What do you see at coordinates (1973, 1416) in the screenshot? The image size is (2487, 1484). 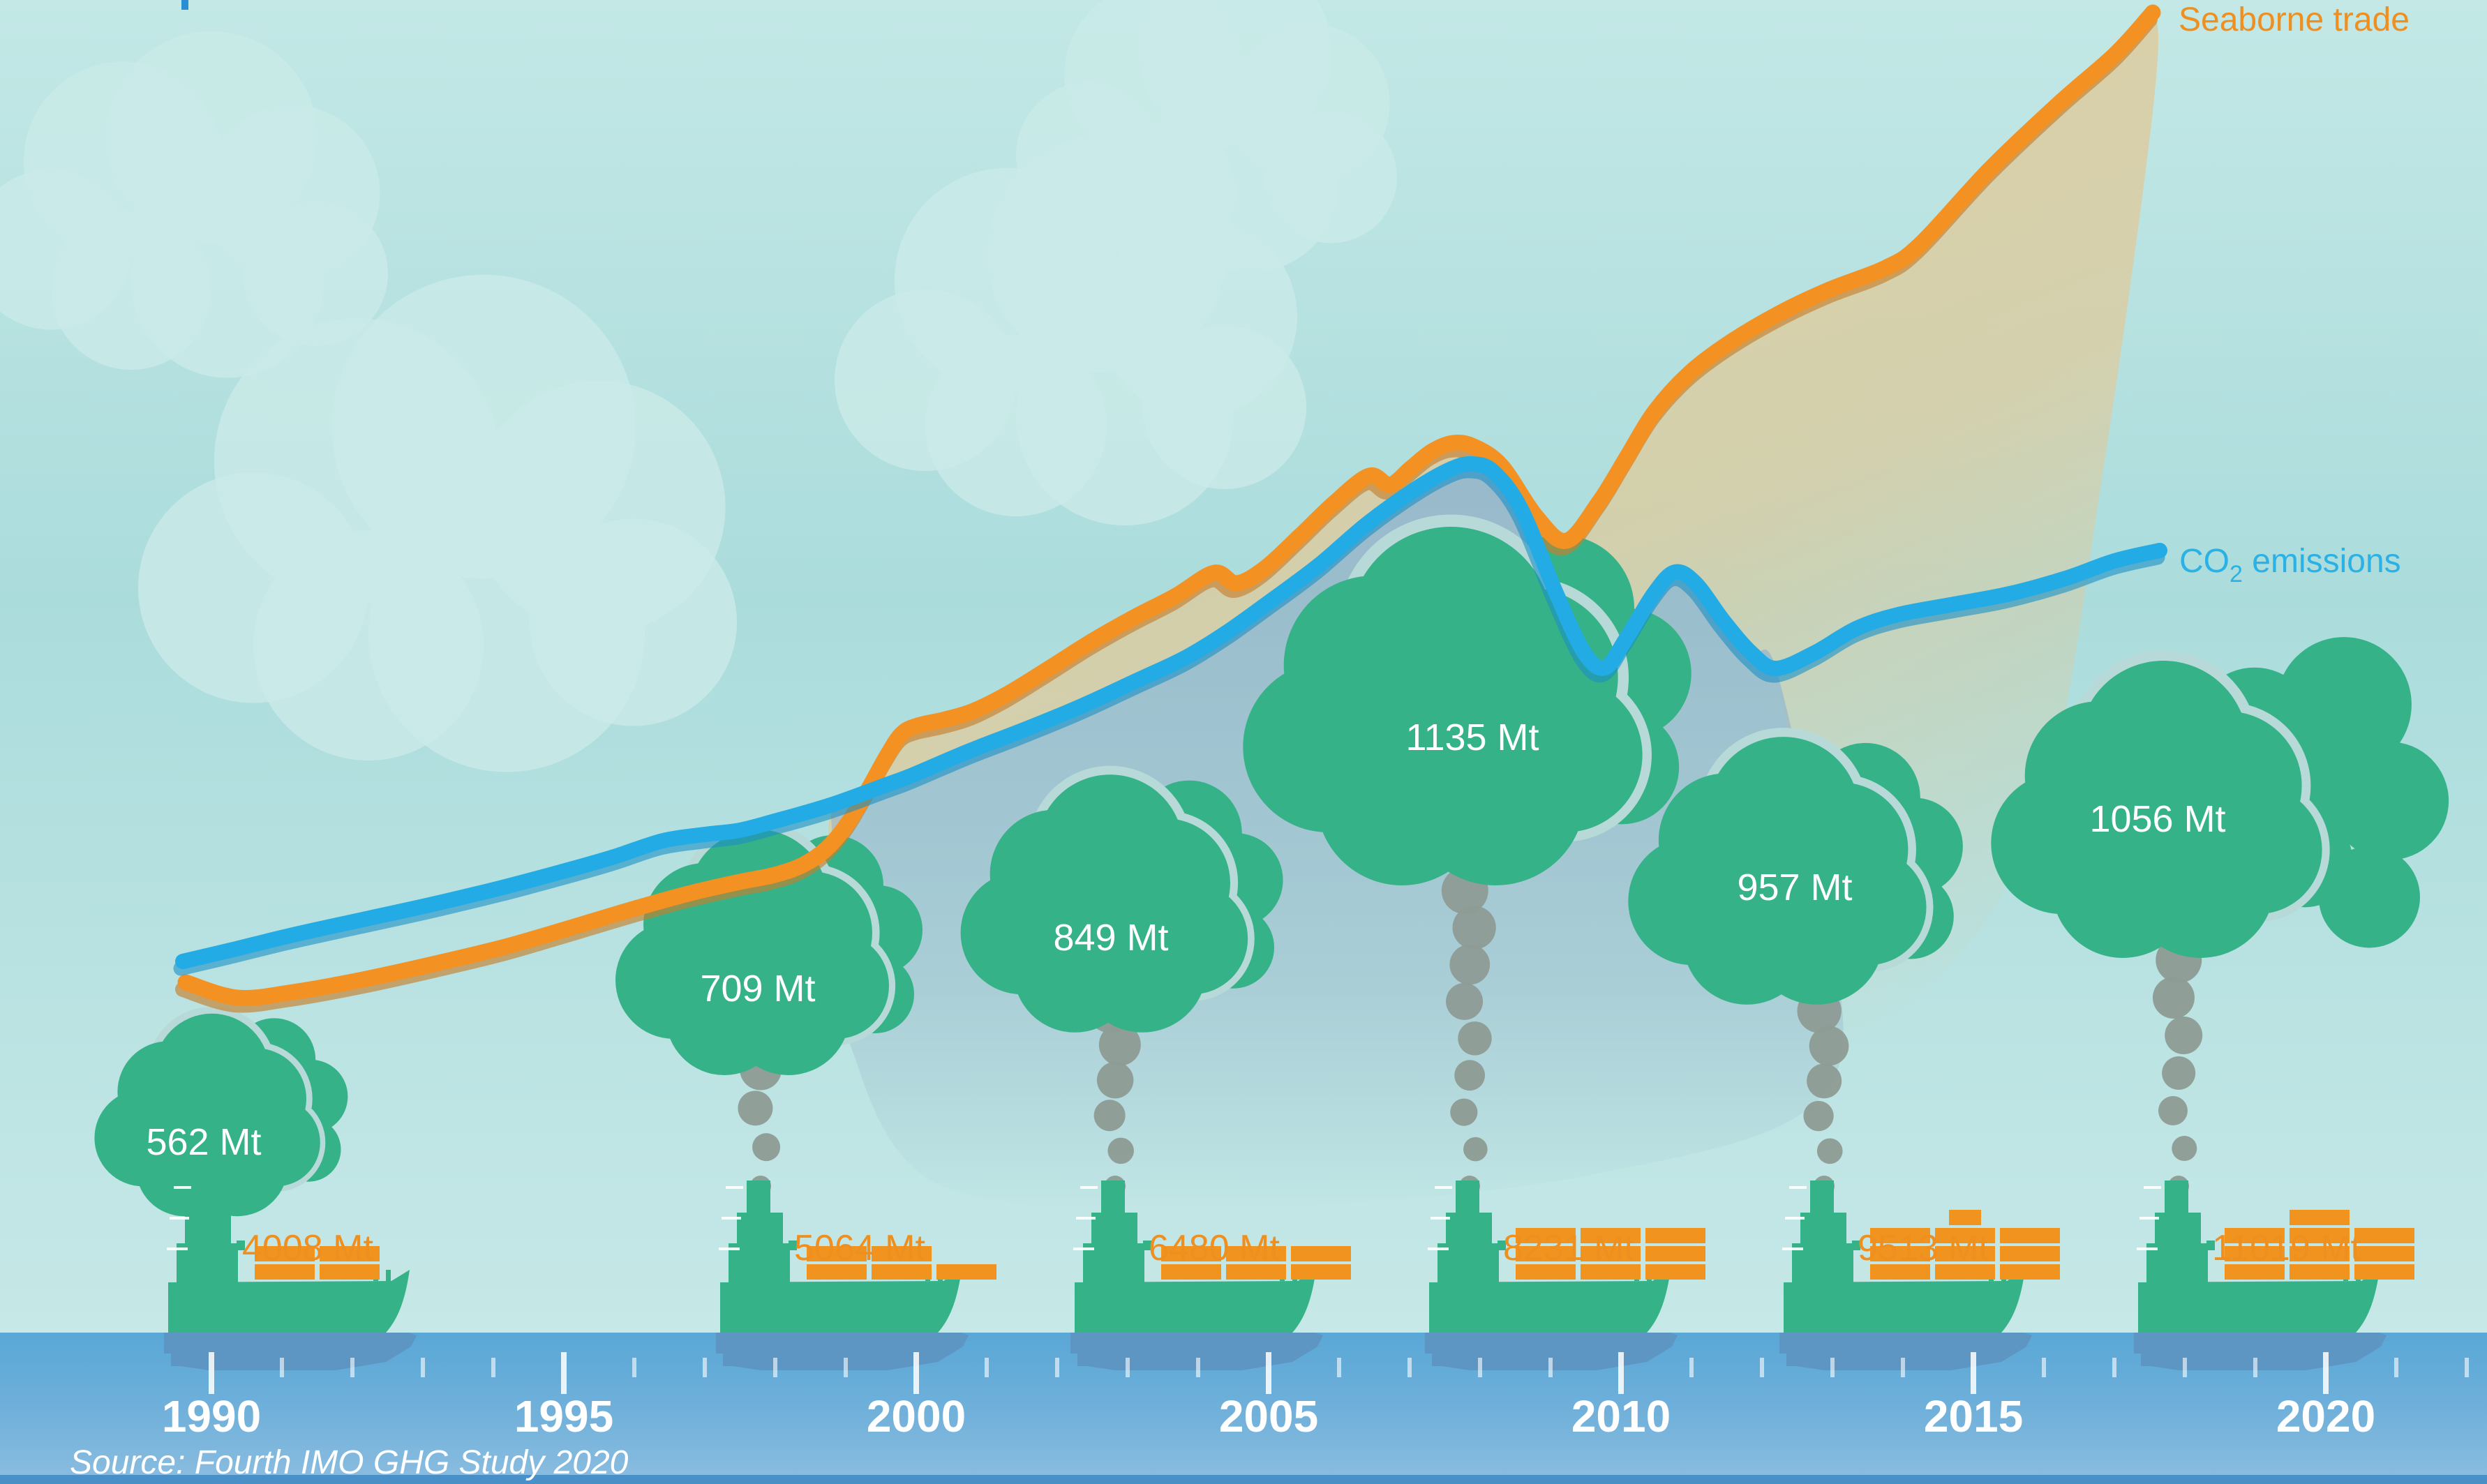 I see `year-label: 2015` at bounding box center [1973, 1416].